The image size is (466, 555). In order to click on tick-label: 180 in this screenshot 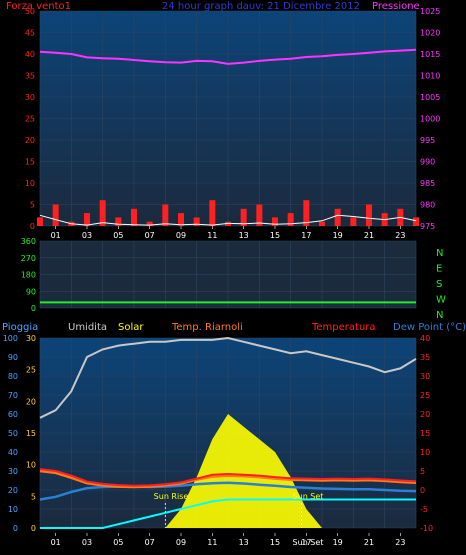, I will do `click(28, 275)`.